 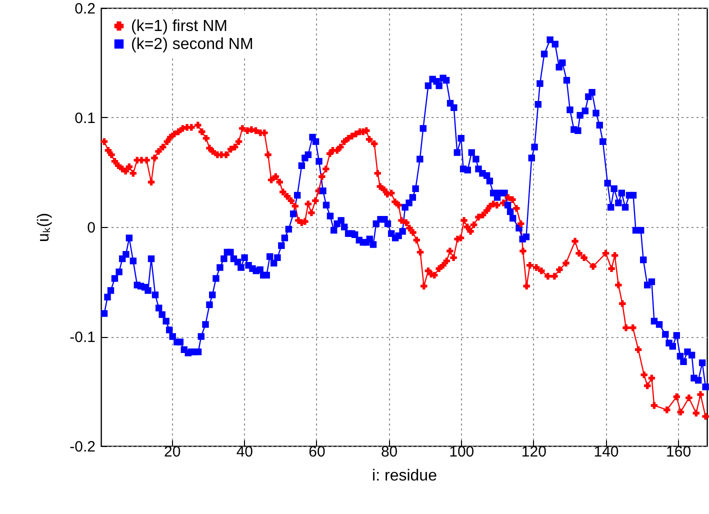 What do you see at coordinates (91, 228) in the screenshot?
I see `y-tick-label: 0` at bounding box center [91, 228].